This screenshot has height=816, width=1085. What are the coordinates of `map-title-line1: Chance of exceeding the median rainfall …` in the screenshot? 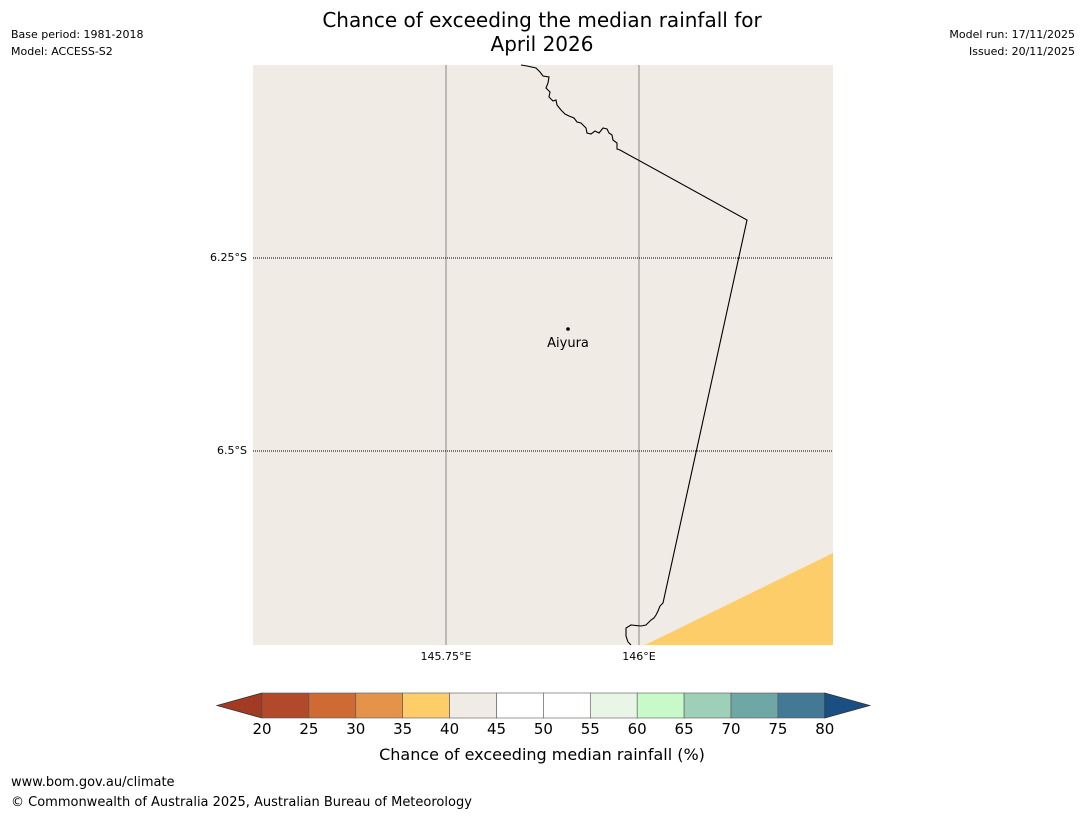 It's located at (542, 20).